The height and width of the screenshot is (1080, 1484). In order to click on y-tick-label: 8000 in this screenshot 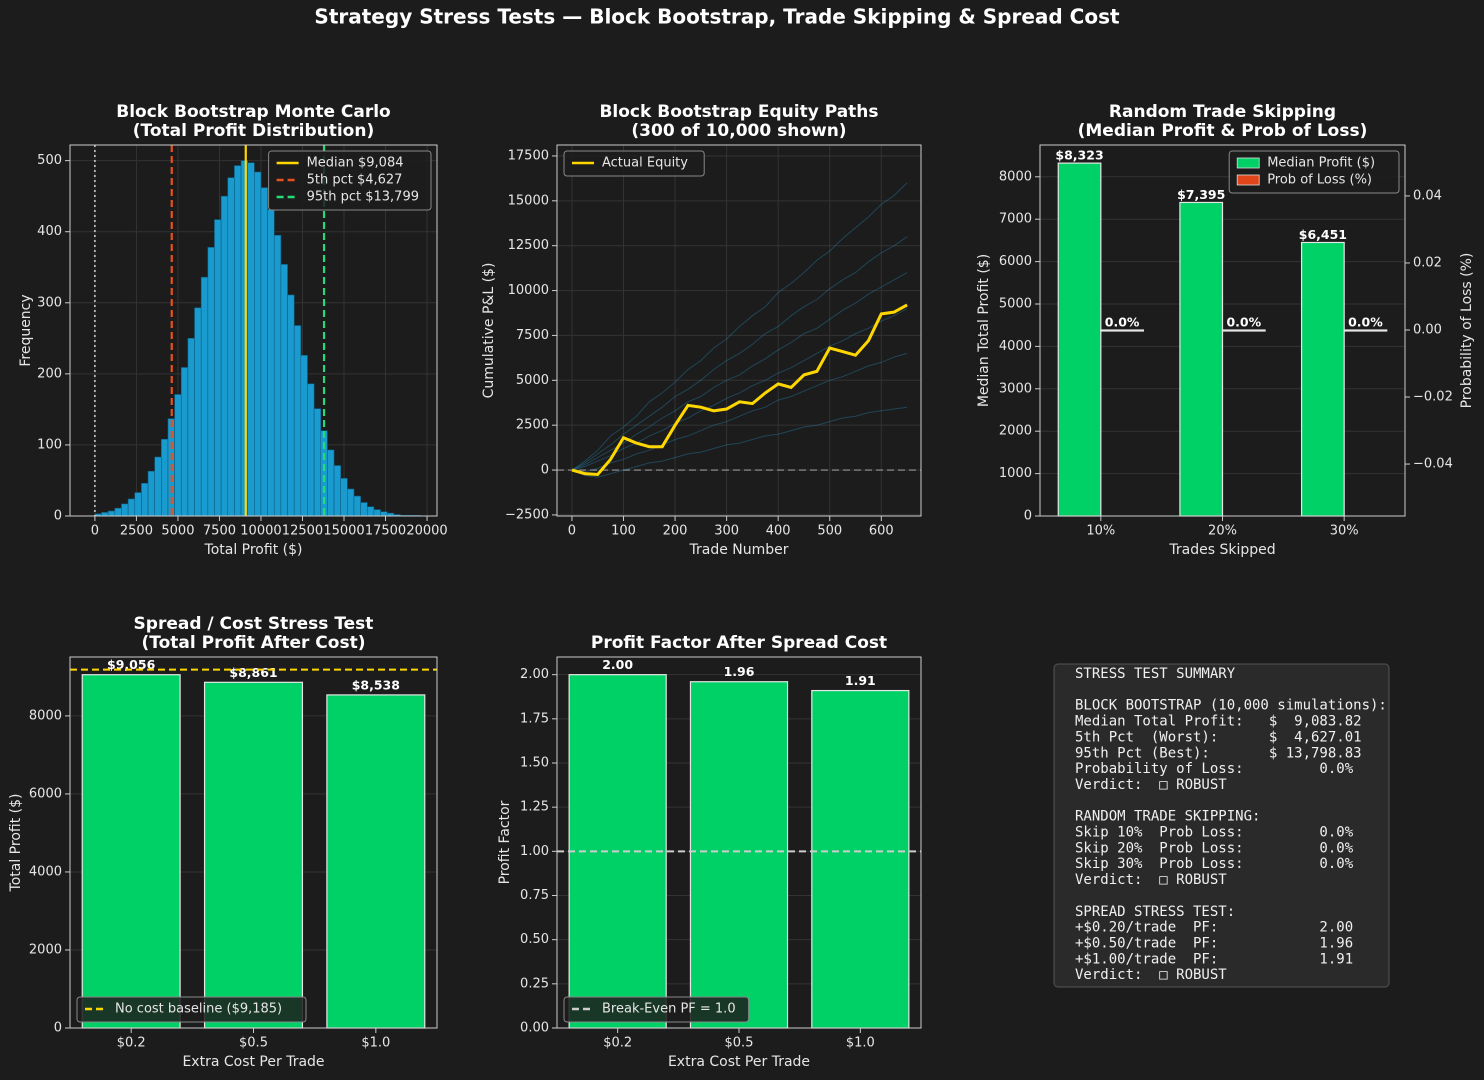, I will do `click(1015, 176)`.